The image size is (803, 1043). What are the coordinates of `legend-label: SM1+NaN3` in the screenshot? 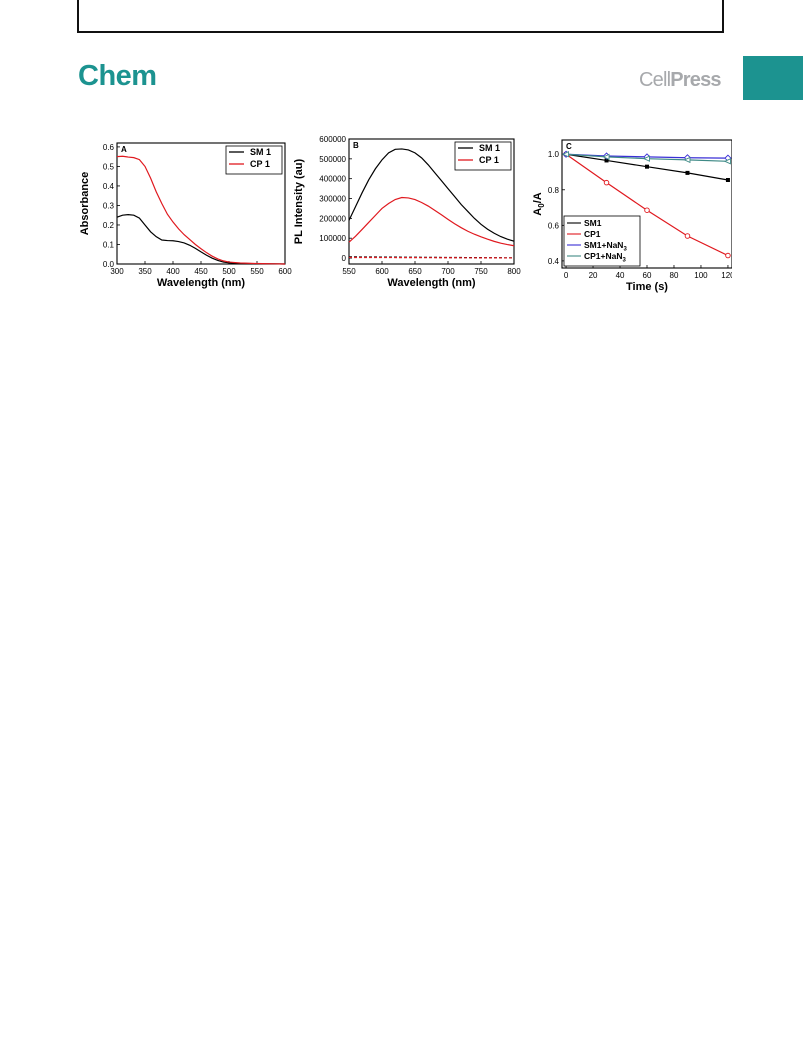 It's located at (605, 246).